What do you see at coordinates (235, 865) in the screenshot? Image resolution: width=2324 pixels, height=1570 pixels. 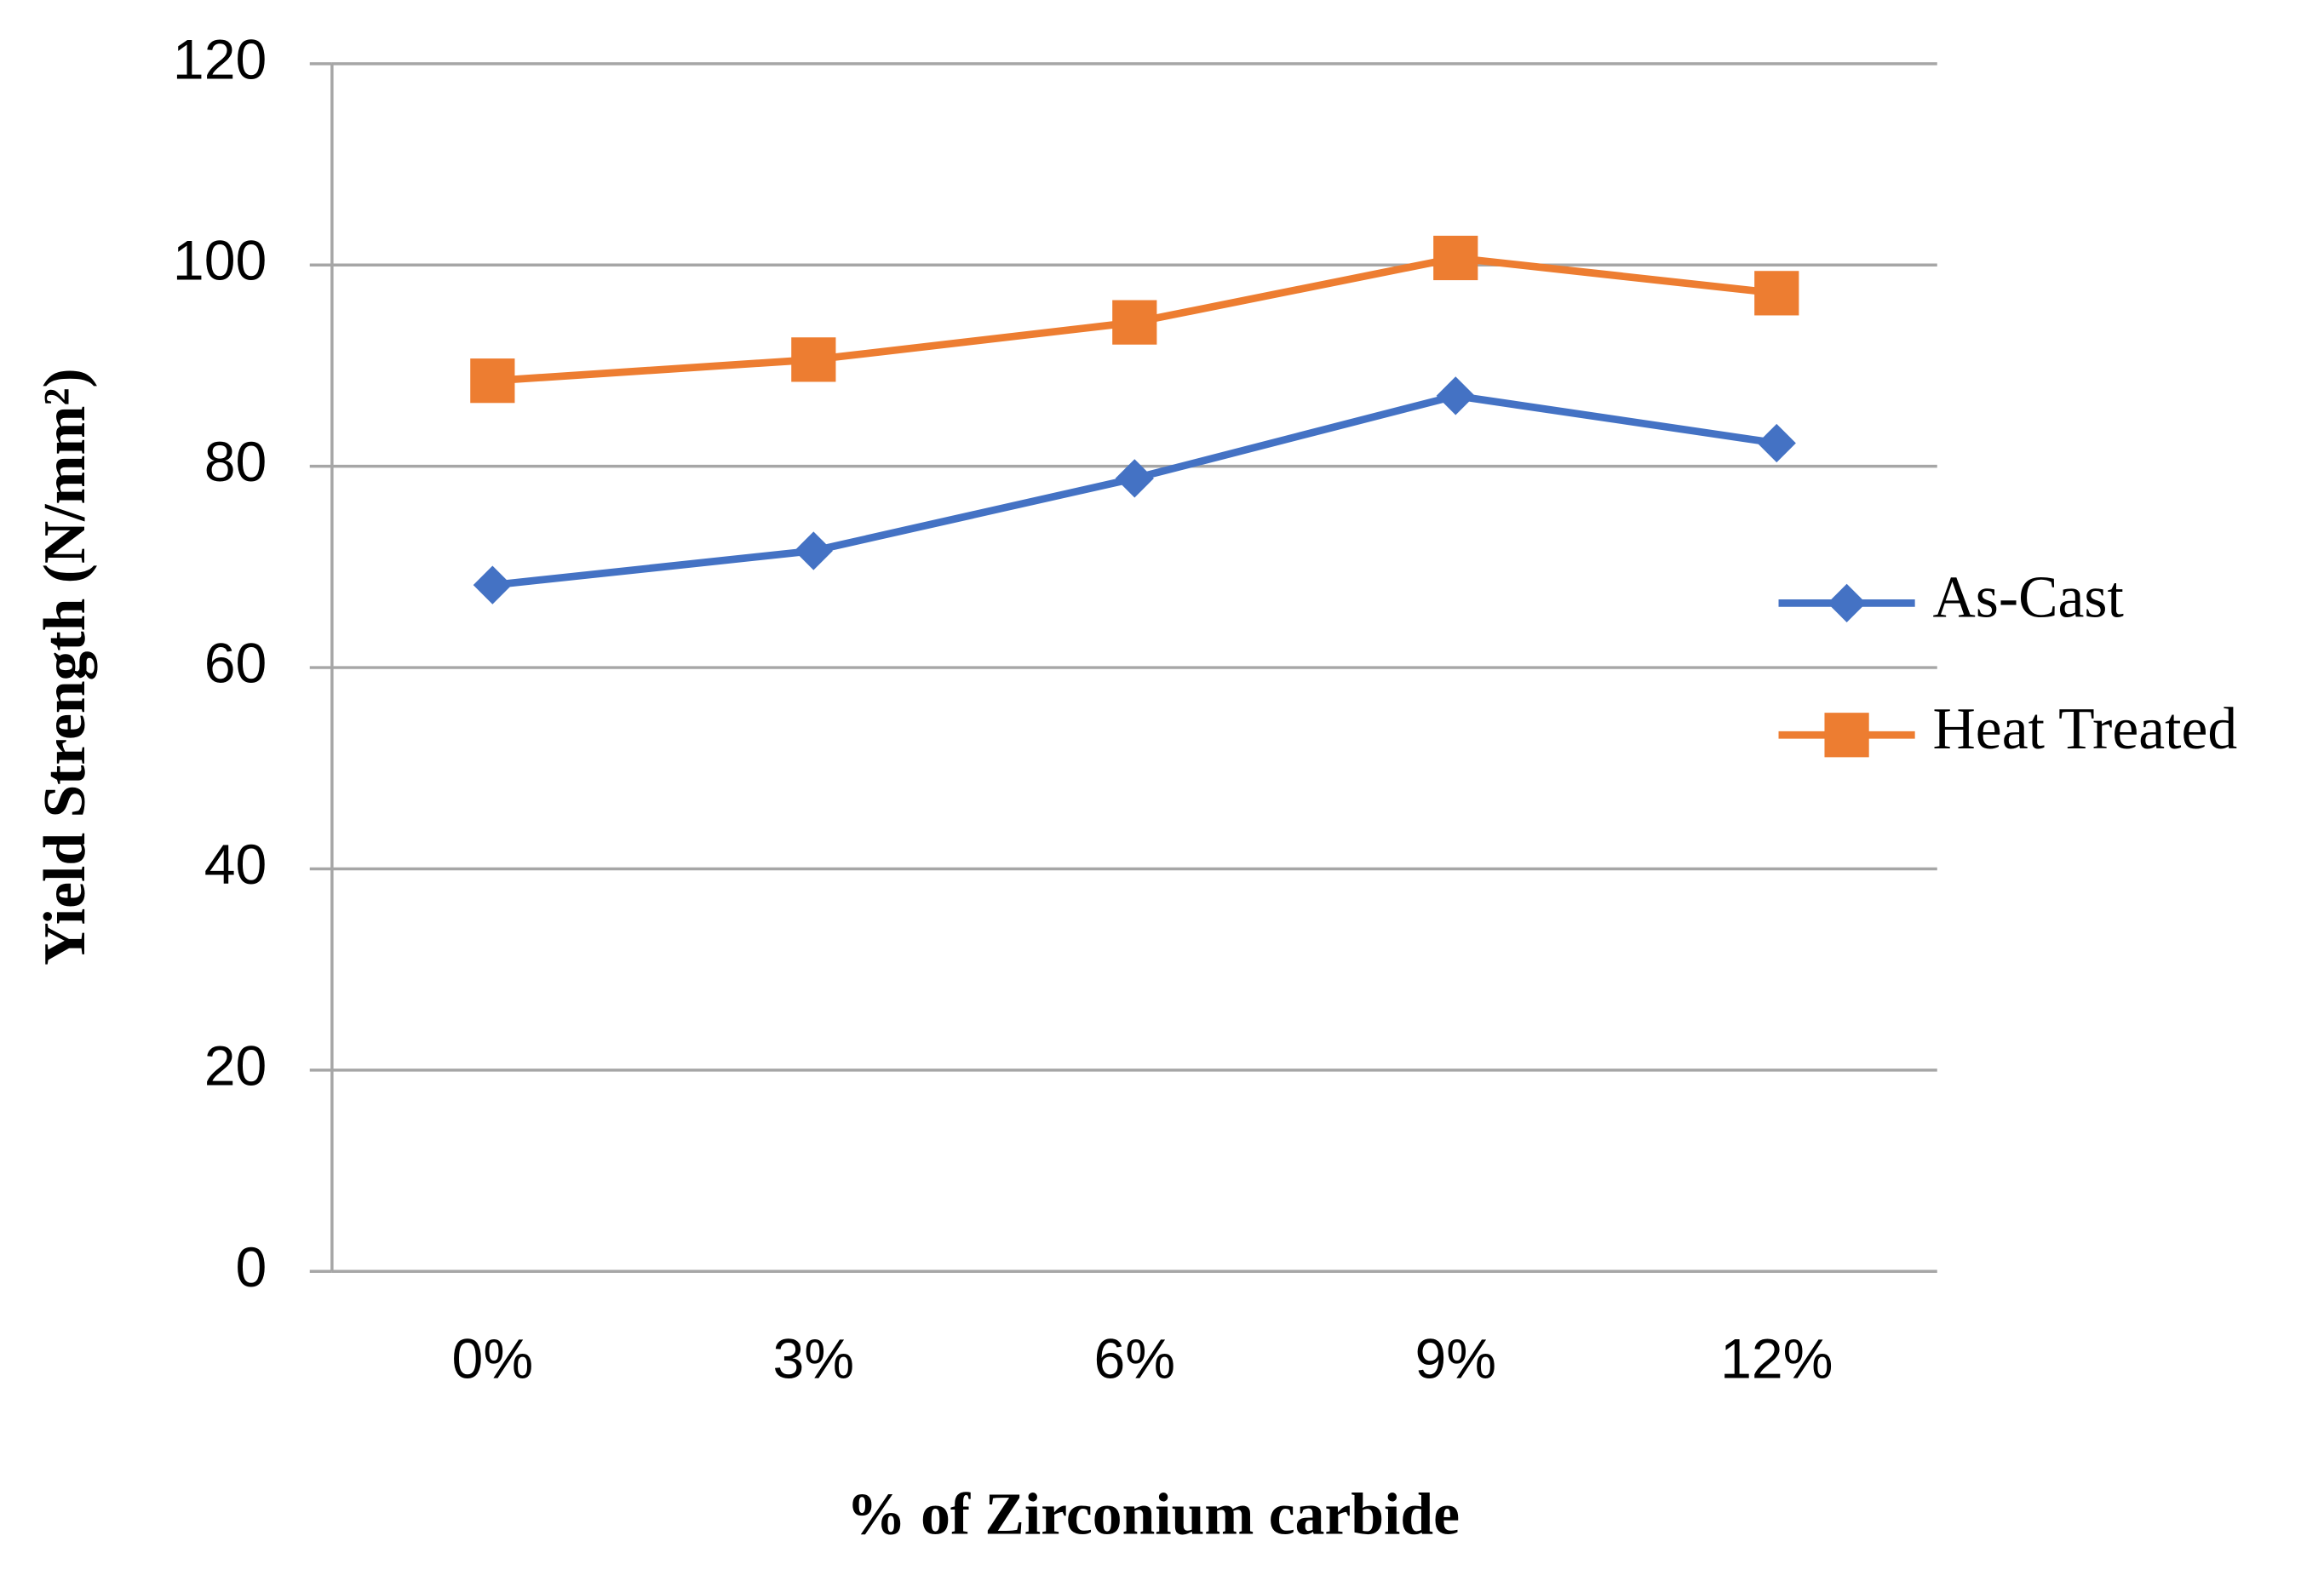 I see `y-tick-label: 40` at bounding box center [235, 865].